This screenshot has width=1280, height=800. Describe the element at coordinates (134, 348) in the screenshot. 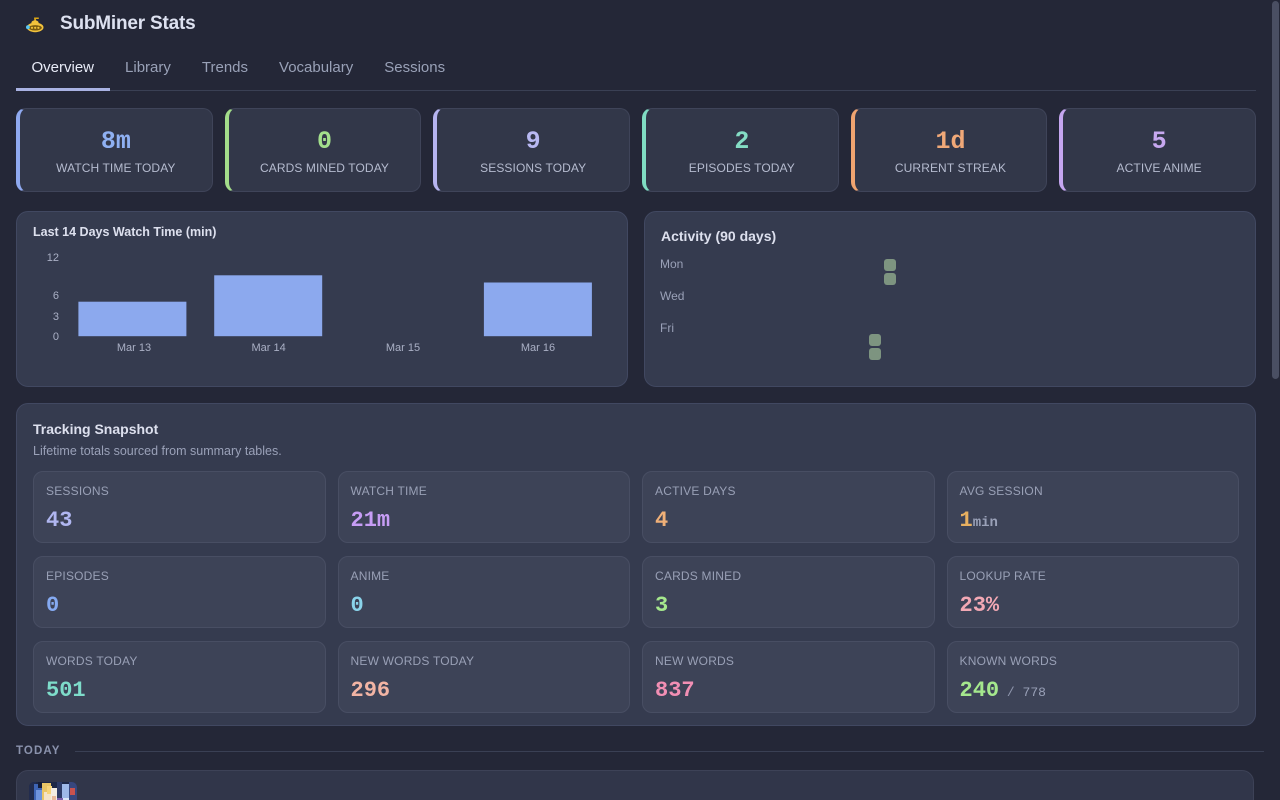

I see `svg-text: Mar 13` at that location.